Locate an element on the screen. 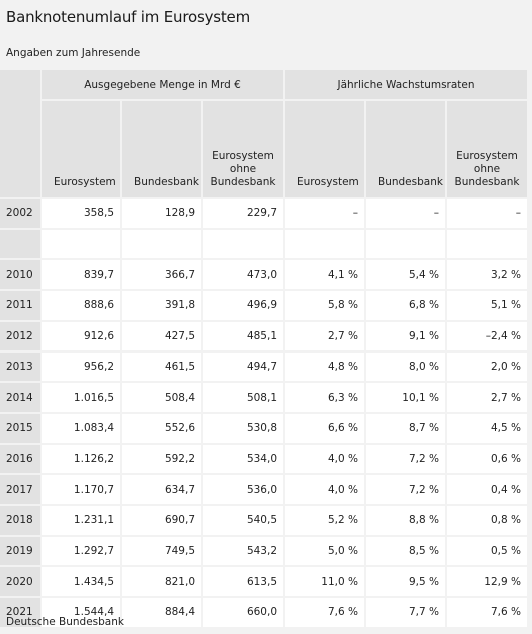 This screenshot has height=634, width=532. table-cell: 592,2 is located at coordinates (161, 459).